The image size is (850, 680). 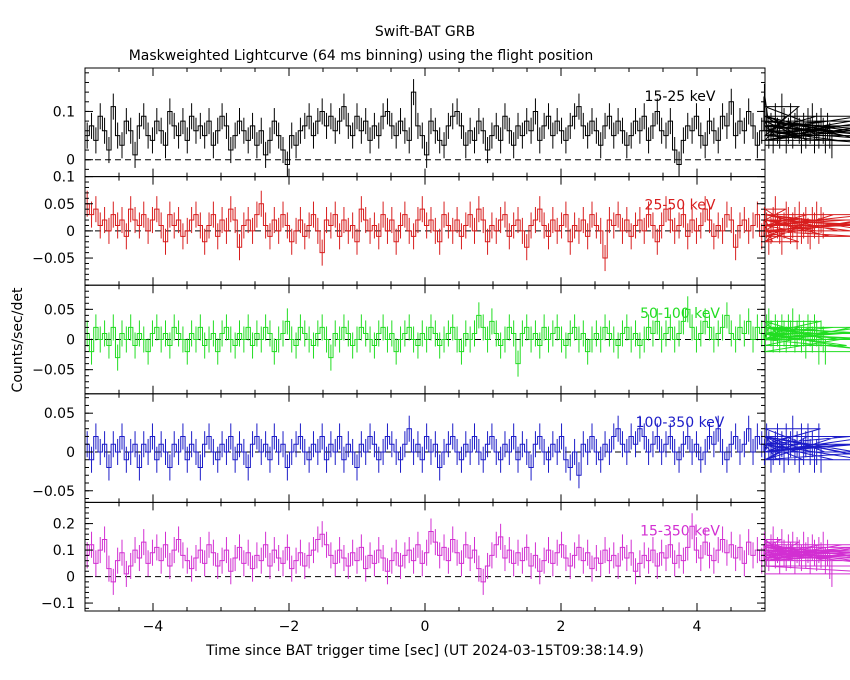 What do you see at coordinates (680, 531) in the screenshot?
I see `band-label: 15-350 keV` at bounding box center [680, 531].